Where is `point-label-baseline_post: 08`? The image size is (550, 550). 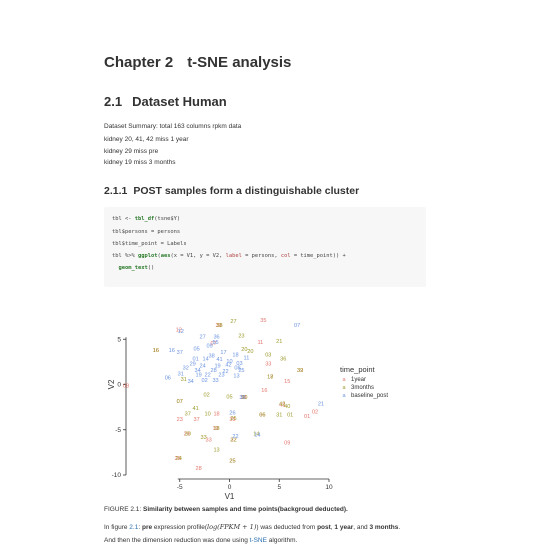 point-label-baseline_post: 08 is located at coordinates (237, 368).